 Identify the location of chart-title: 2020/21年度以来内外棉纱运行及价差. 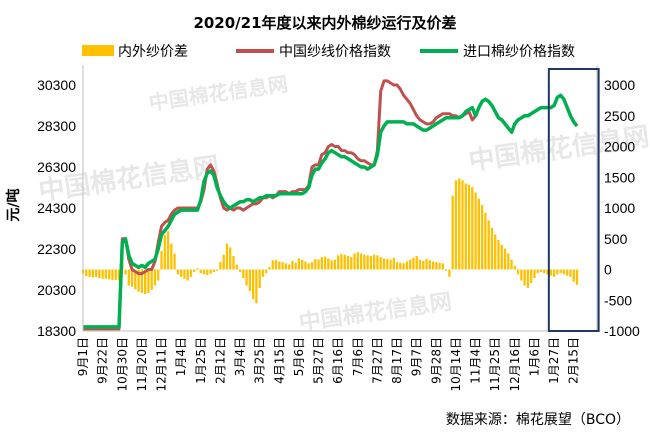
(324, 23).